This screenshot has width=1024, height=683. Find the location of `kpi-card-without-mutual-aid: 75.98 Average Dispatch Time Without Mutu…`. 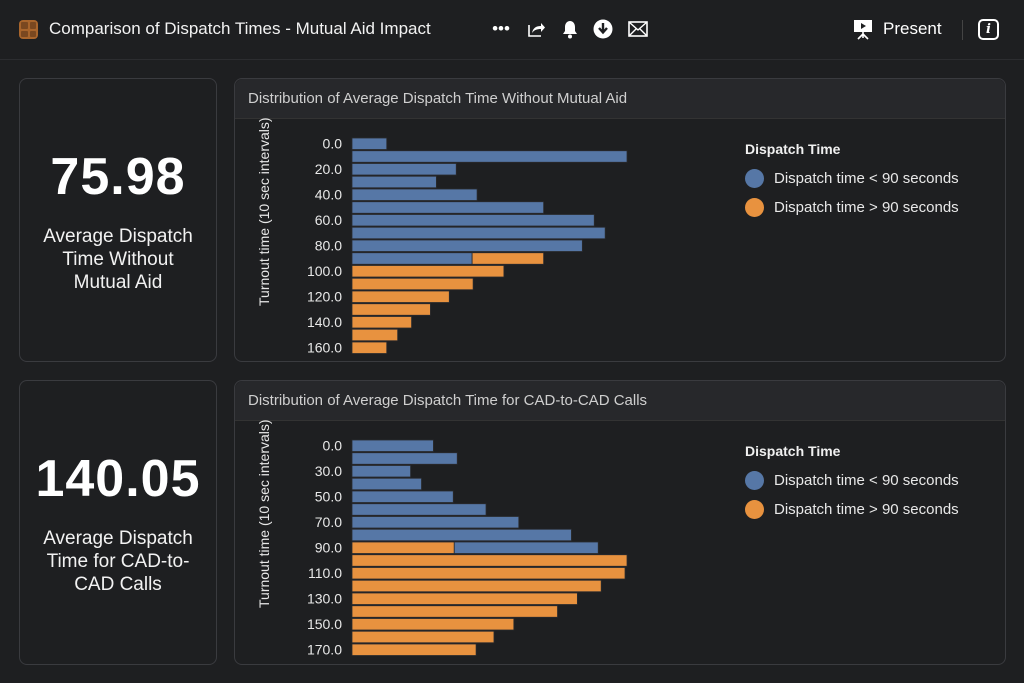

kpi-card-without-mutual-aid: 75.98 Average Dispatch Time Without Mutu… is located at coordinates (118, 220).